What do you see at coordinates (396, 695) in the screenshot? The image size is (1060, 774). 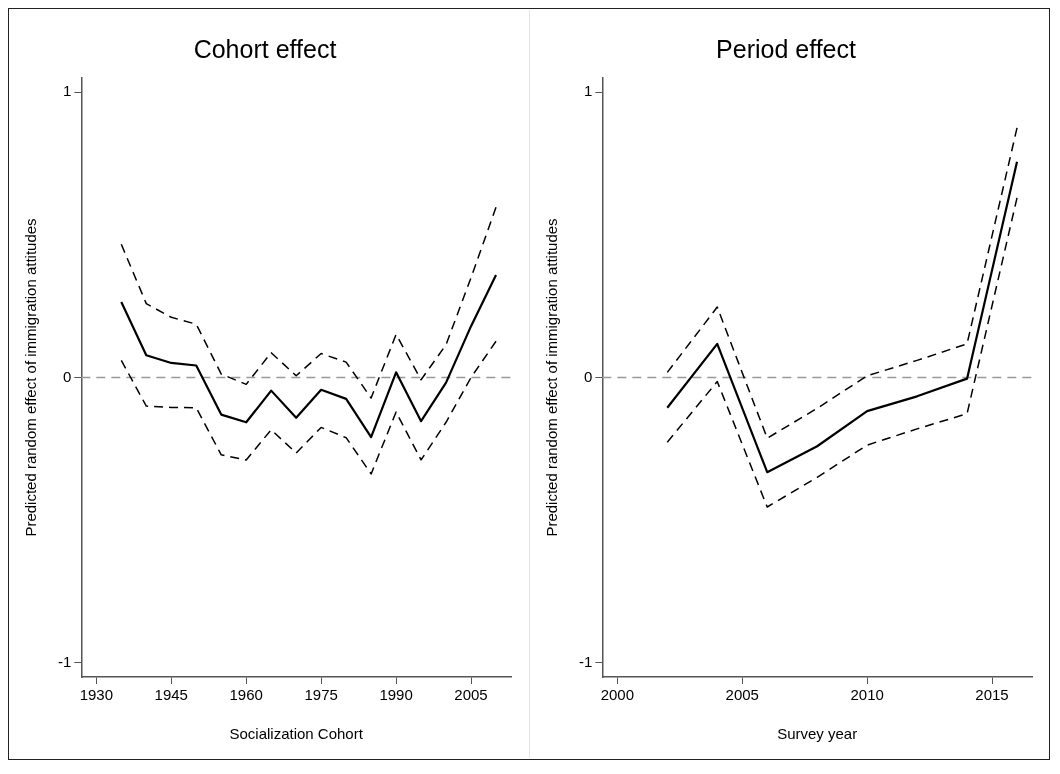 I see `x-tick-label: 1990` at bounding box center [396, 695].